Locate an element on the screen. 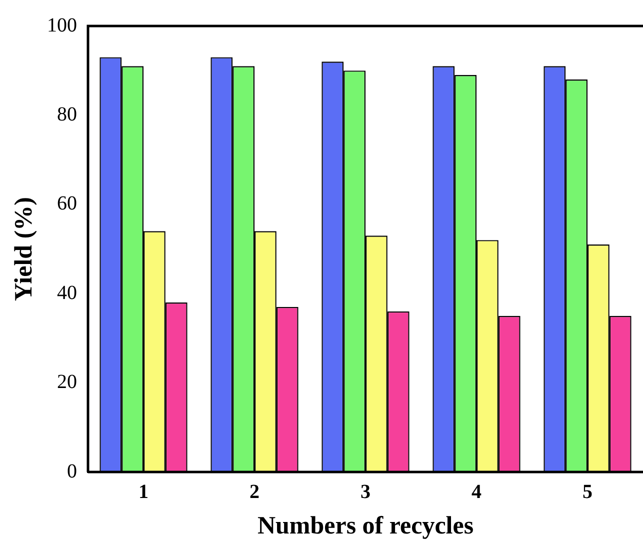 The height and width of the screenshot is (550, 643). y-tick-label: 20 is located at coordinates (67, 382).